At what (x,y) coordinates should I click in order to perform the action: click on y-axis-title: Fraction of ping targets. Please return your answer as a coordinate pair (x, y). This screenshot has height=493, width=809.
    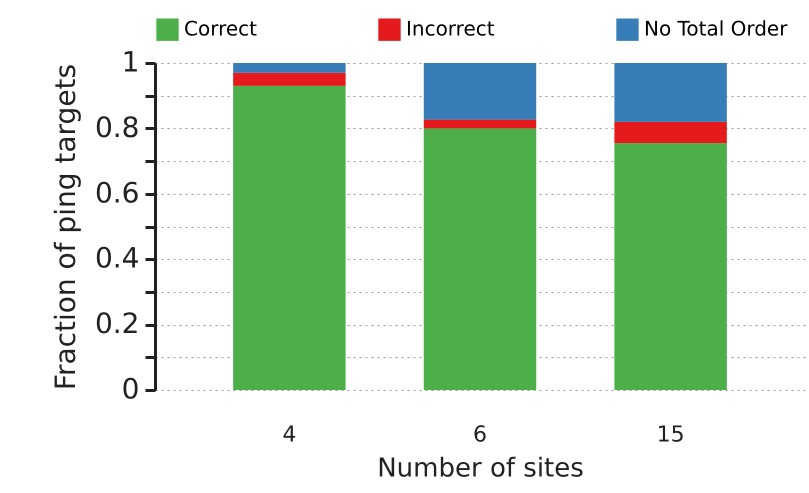
    Looking at the image, I should click on (65, 227).